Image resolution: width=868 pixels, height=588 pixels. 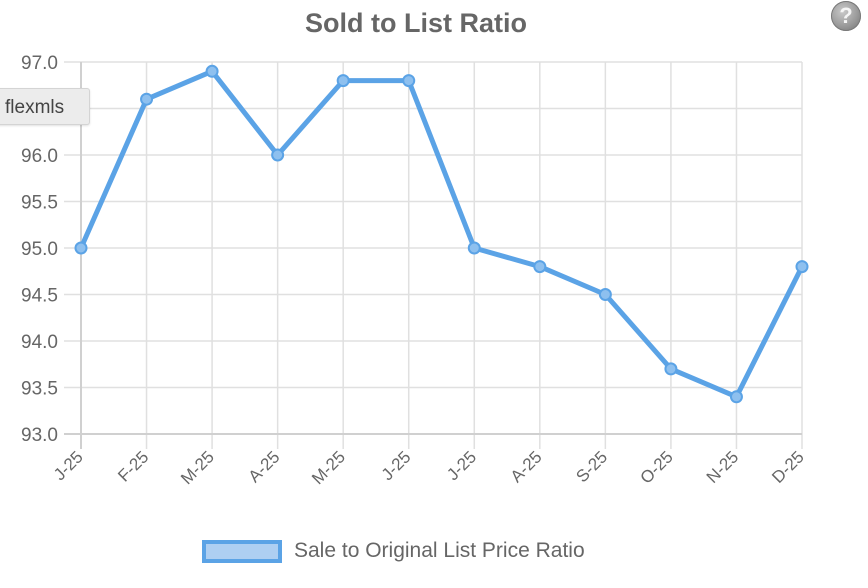 I want to click on question-icon: ?, so click(x=846, y=15).